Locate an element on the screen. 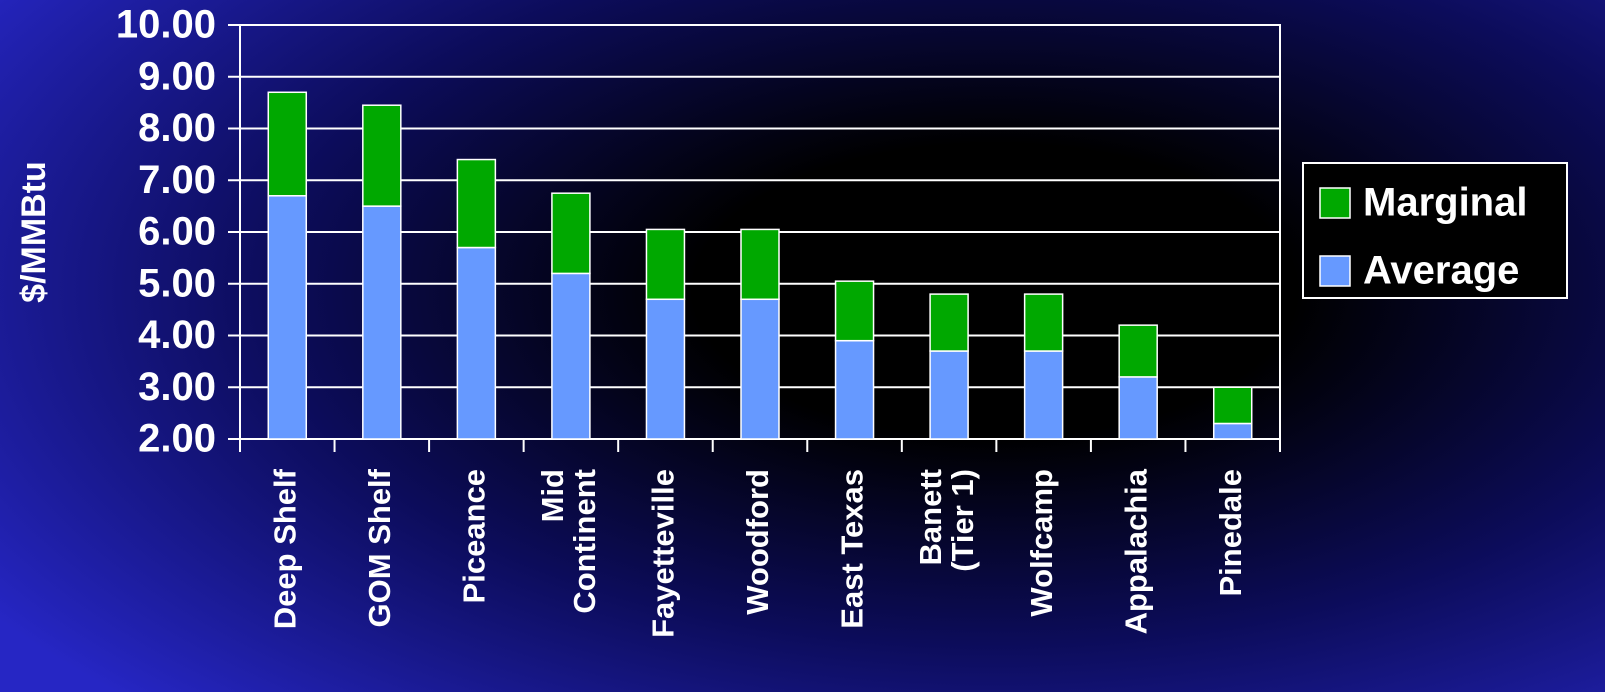 This screenshot has height=692, width=1605. y-tick-label: 2.00 is located at coordinates (177, 439).